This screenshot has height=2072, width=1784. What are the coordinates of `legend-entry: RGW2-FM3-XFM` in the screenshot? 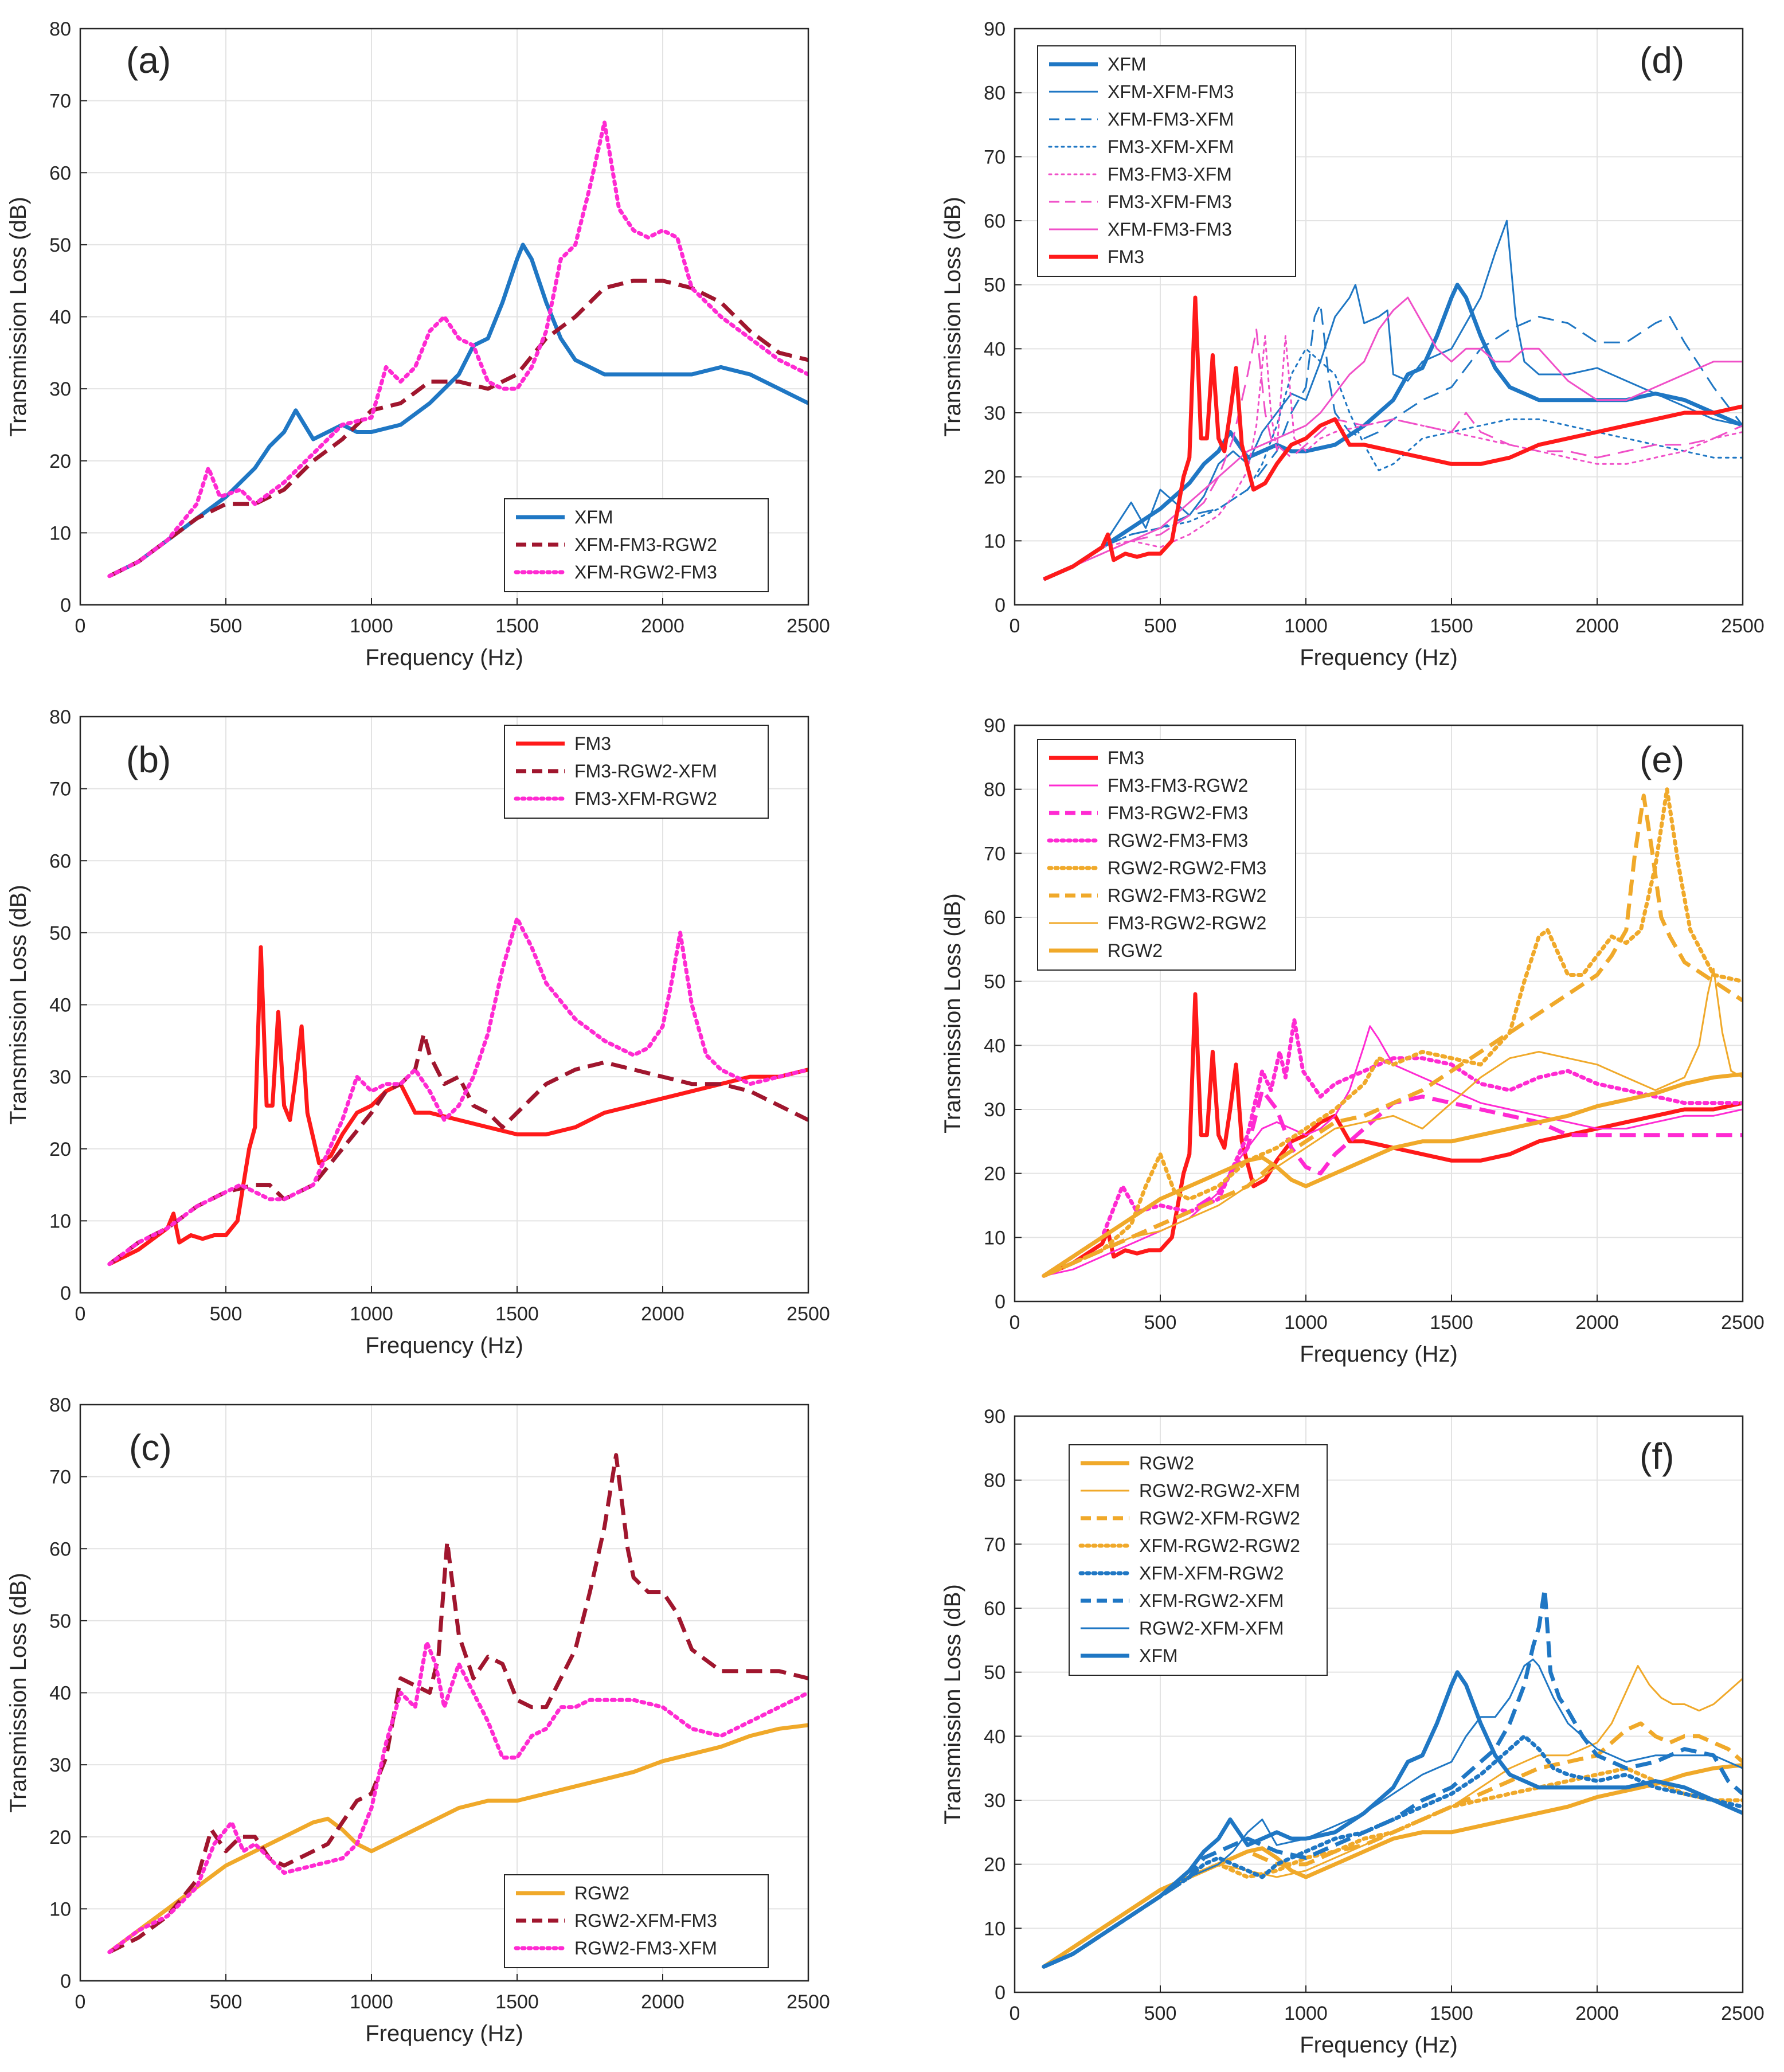 It's located at (645, 1948).